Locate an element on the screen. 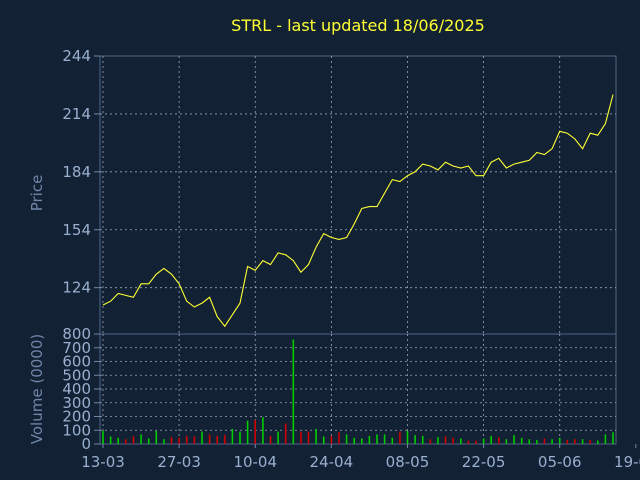  date-tick-label: 05-06 is located at coordinates (560, 462).